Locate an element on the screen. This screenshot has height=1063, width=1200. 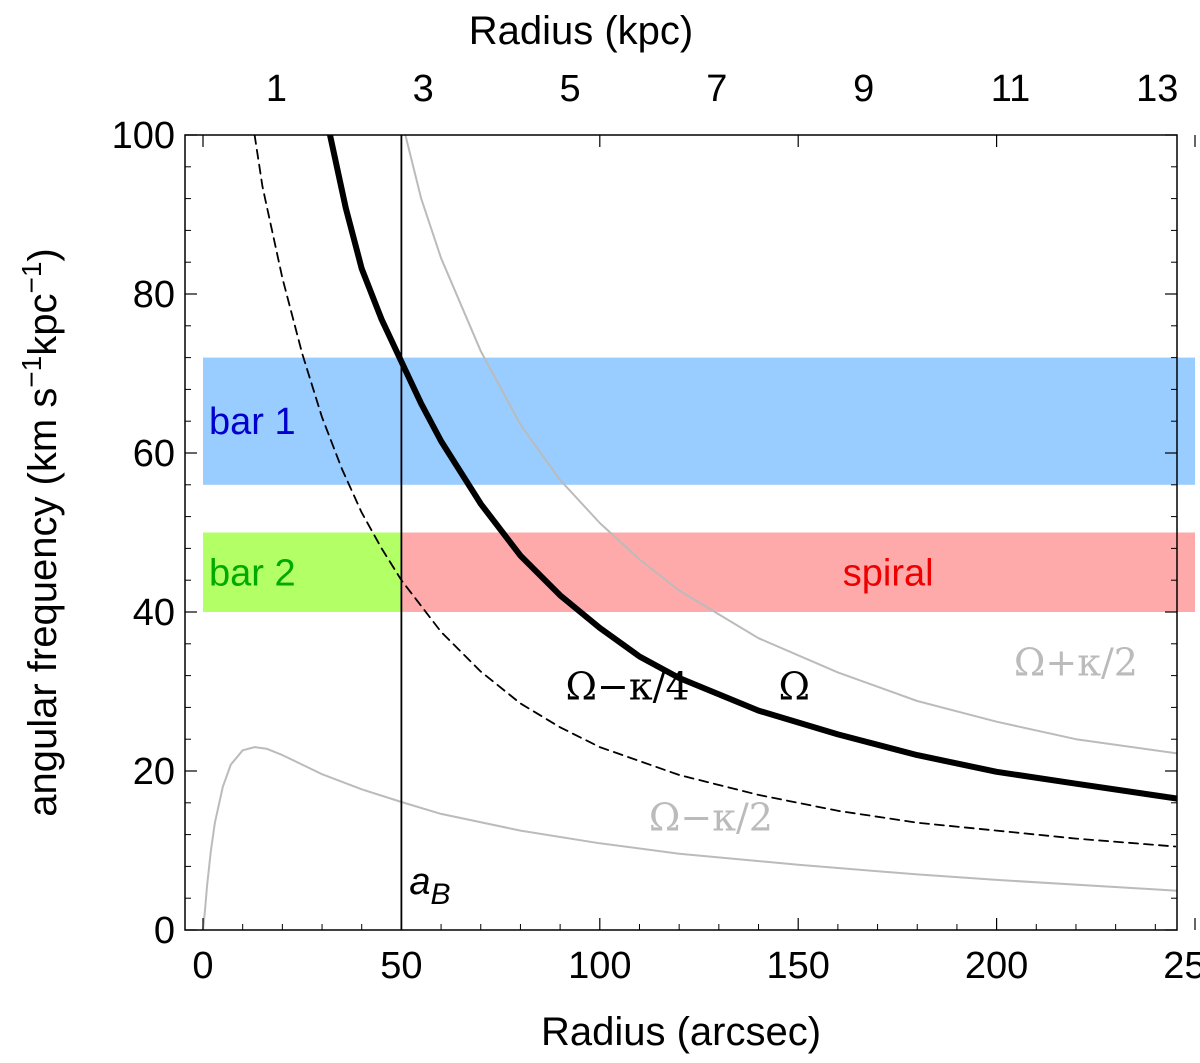
band-label-bar-2: bar 2 is located at coordinates (252, 573).